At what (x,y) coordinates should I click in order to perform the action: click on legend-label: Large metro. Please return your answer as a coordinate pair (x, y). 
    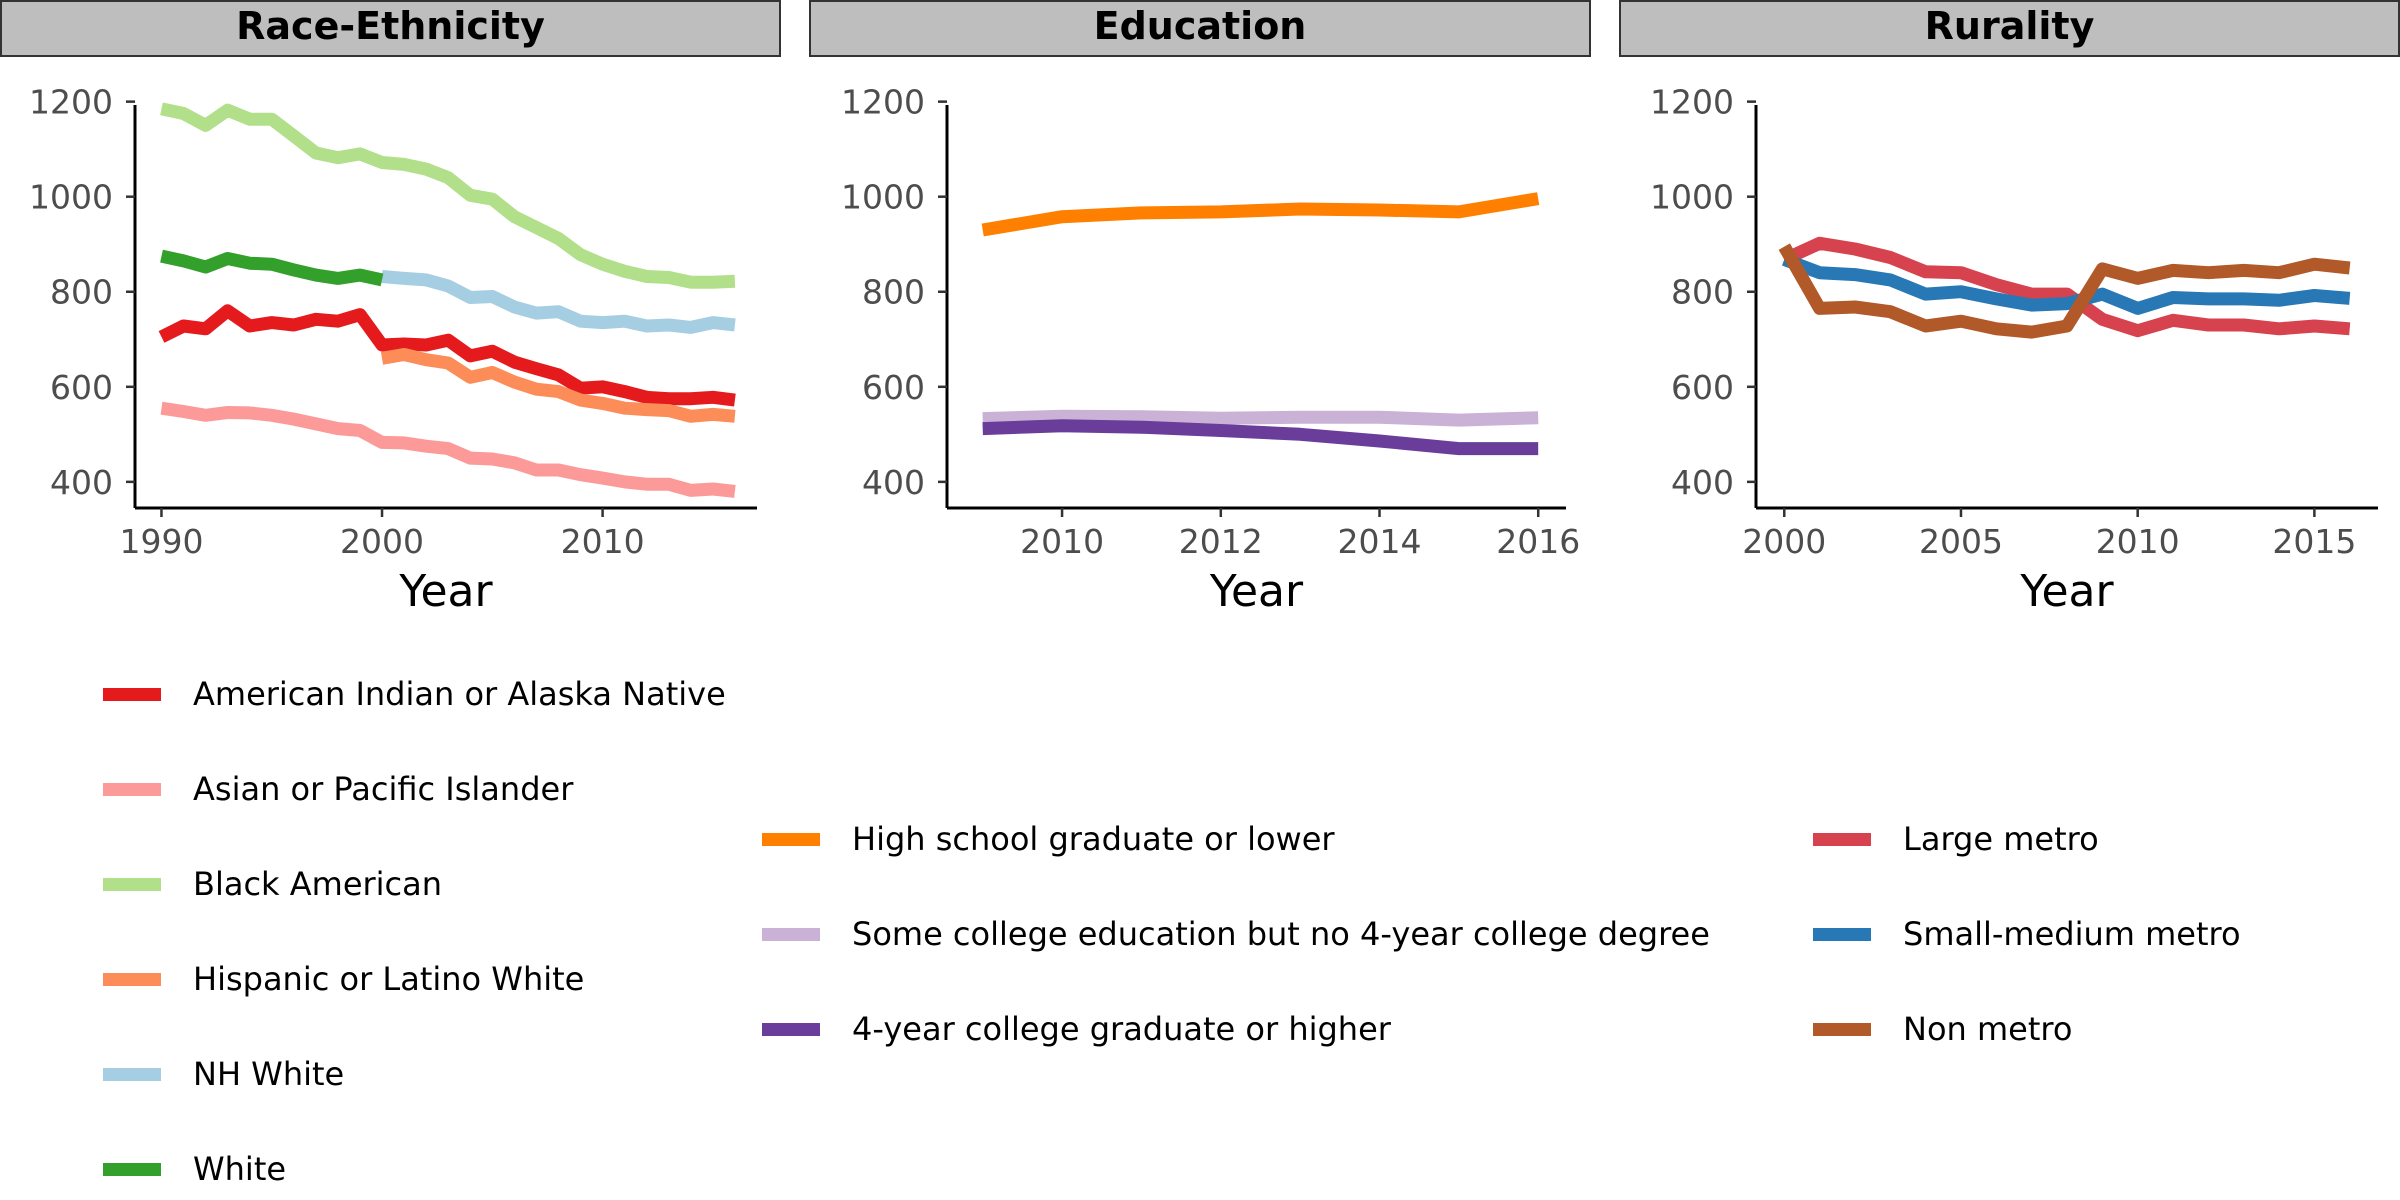
    Looking at the image, I should click on (2001, 839).